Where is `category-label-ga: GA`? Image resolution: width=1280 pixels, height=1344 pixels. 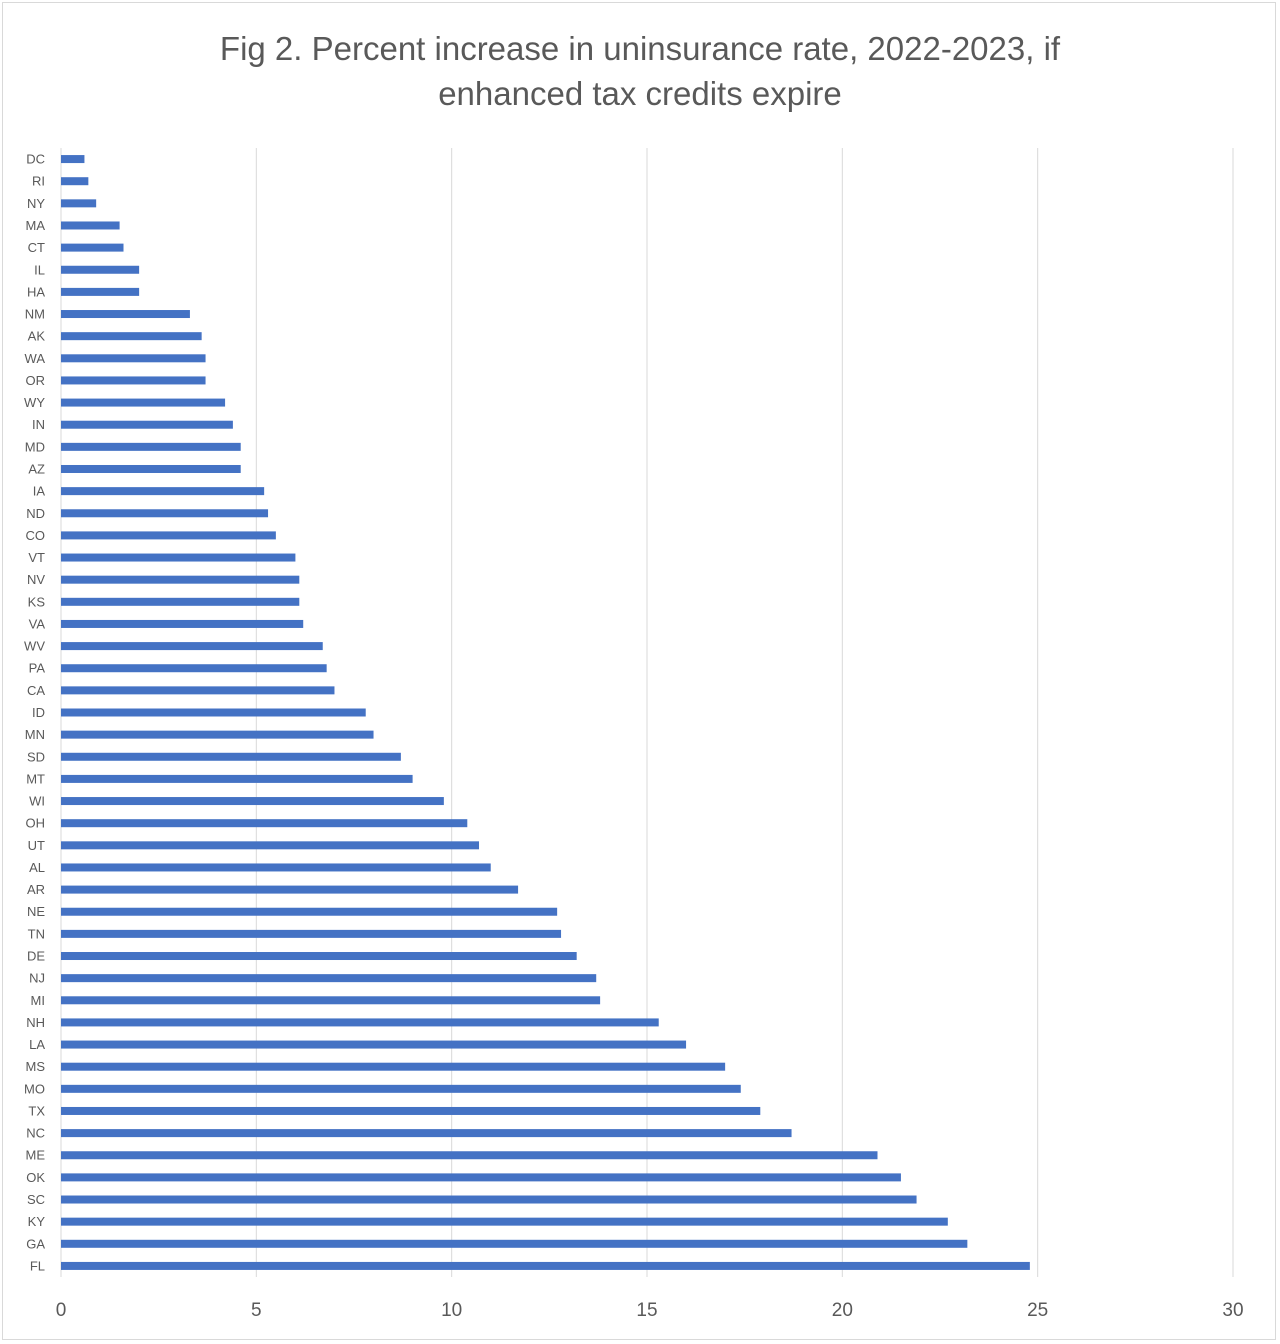
category-label-ga: GA is located at coordinates (35, 1243).